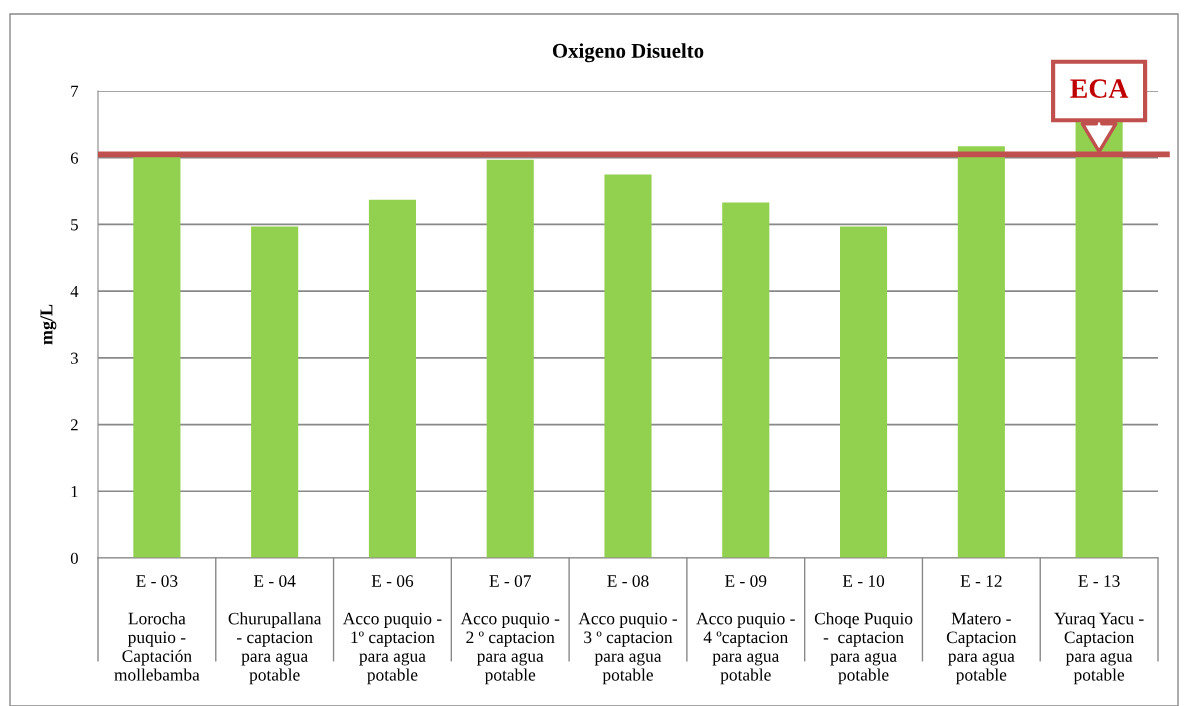  What do you see at coordinates (628, 53) in the screenshot?
I see `chart-title: Oxigeno Disuelto` at bounding box center [628, 53].